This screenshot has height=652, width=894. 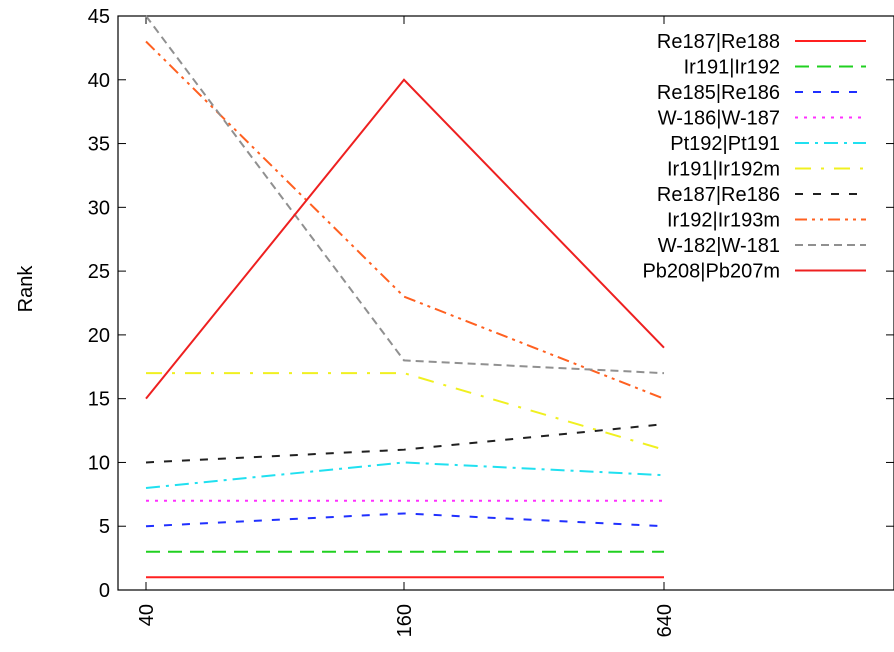 What do you see at coordinates (718, 42) in the screenshot?
I see `legend-label: Re187|Re188` at bounding box center [718, 42].